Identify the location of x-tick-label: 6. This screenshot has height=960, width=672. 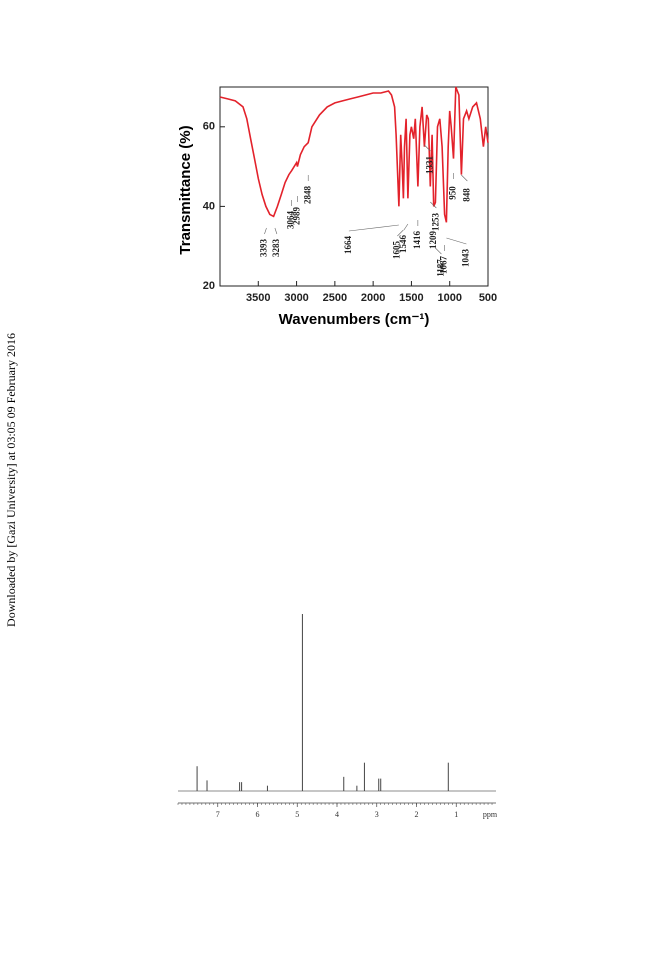
(258, 814).